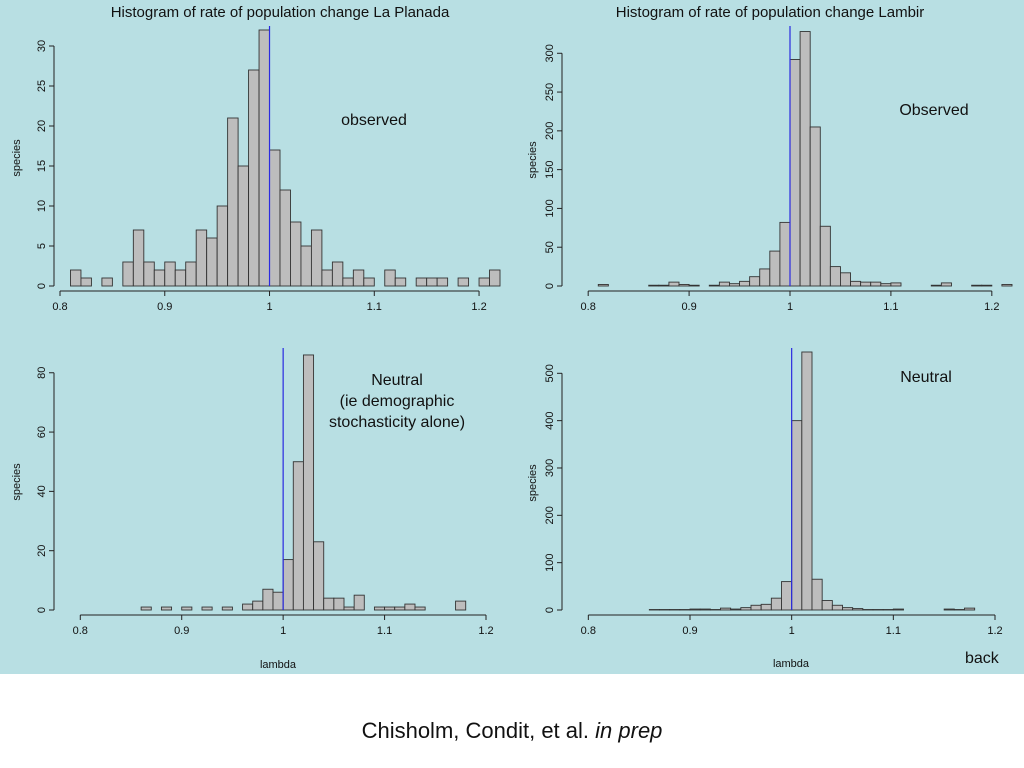 The height and width of the screenshot is (768, 1024). I want to click on citation-status: in prep, so click(629, 730).